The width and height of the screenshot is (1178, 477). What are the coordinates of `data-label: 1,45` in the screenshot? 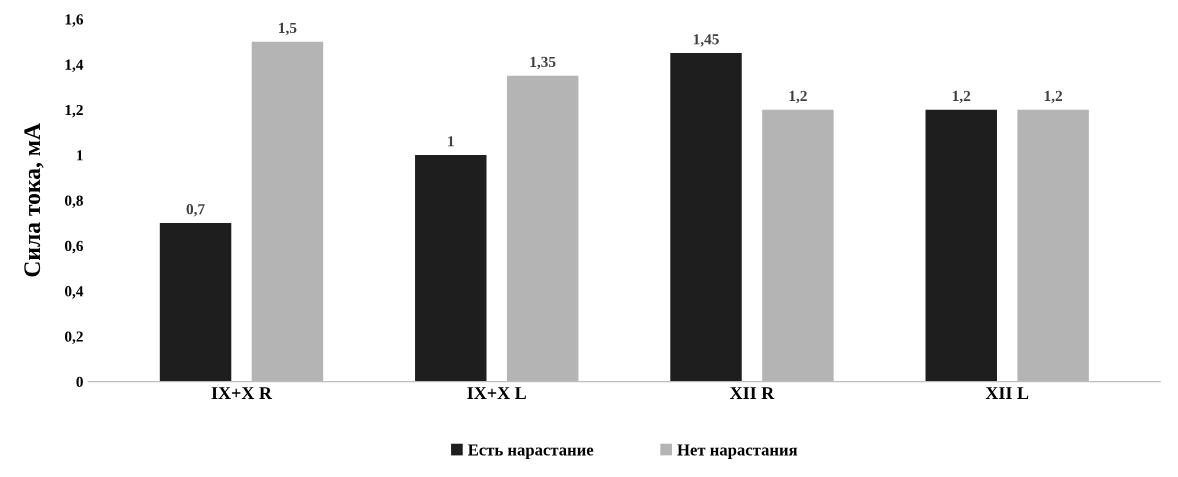 It's located at (706, 40).